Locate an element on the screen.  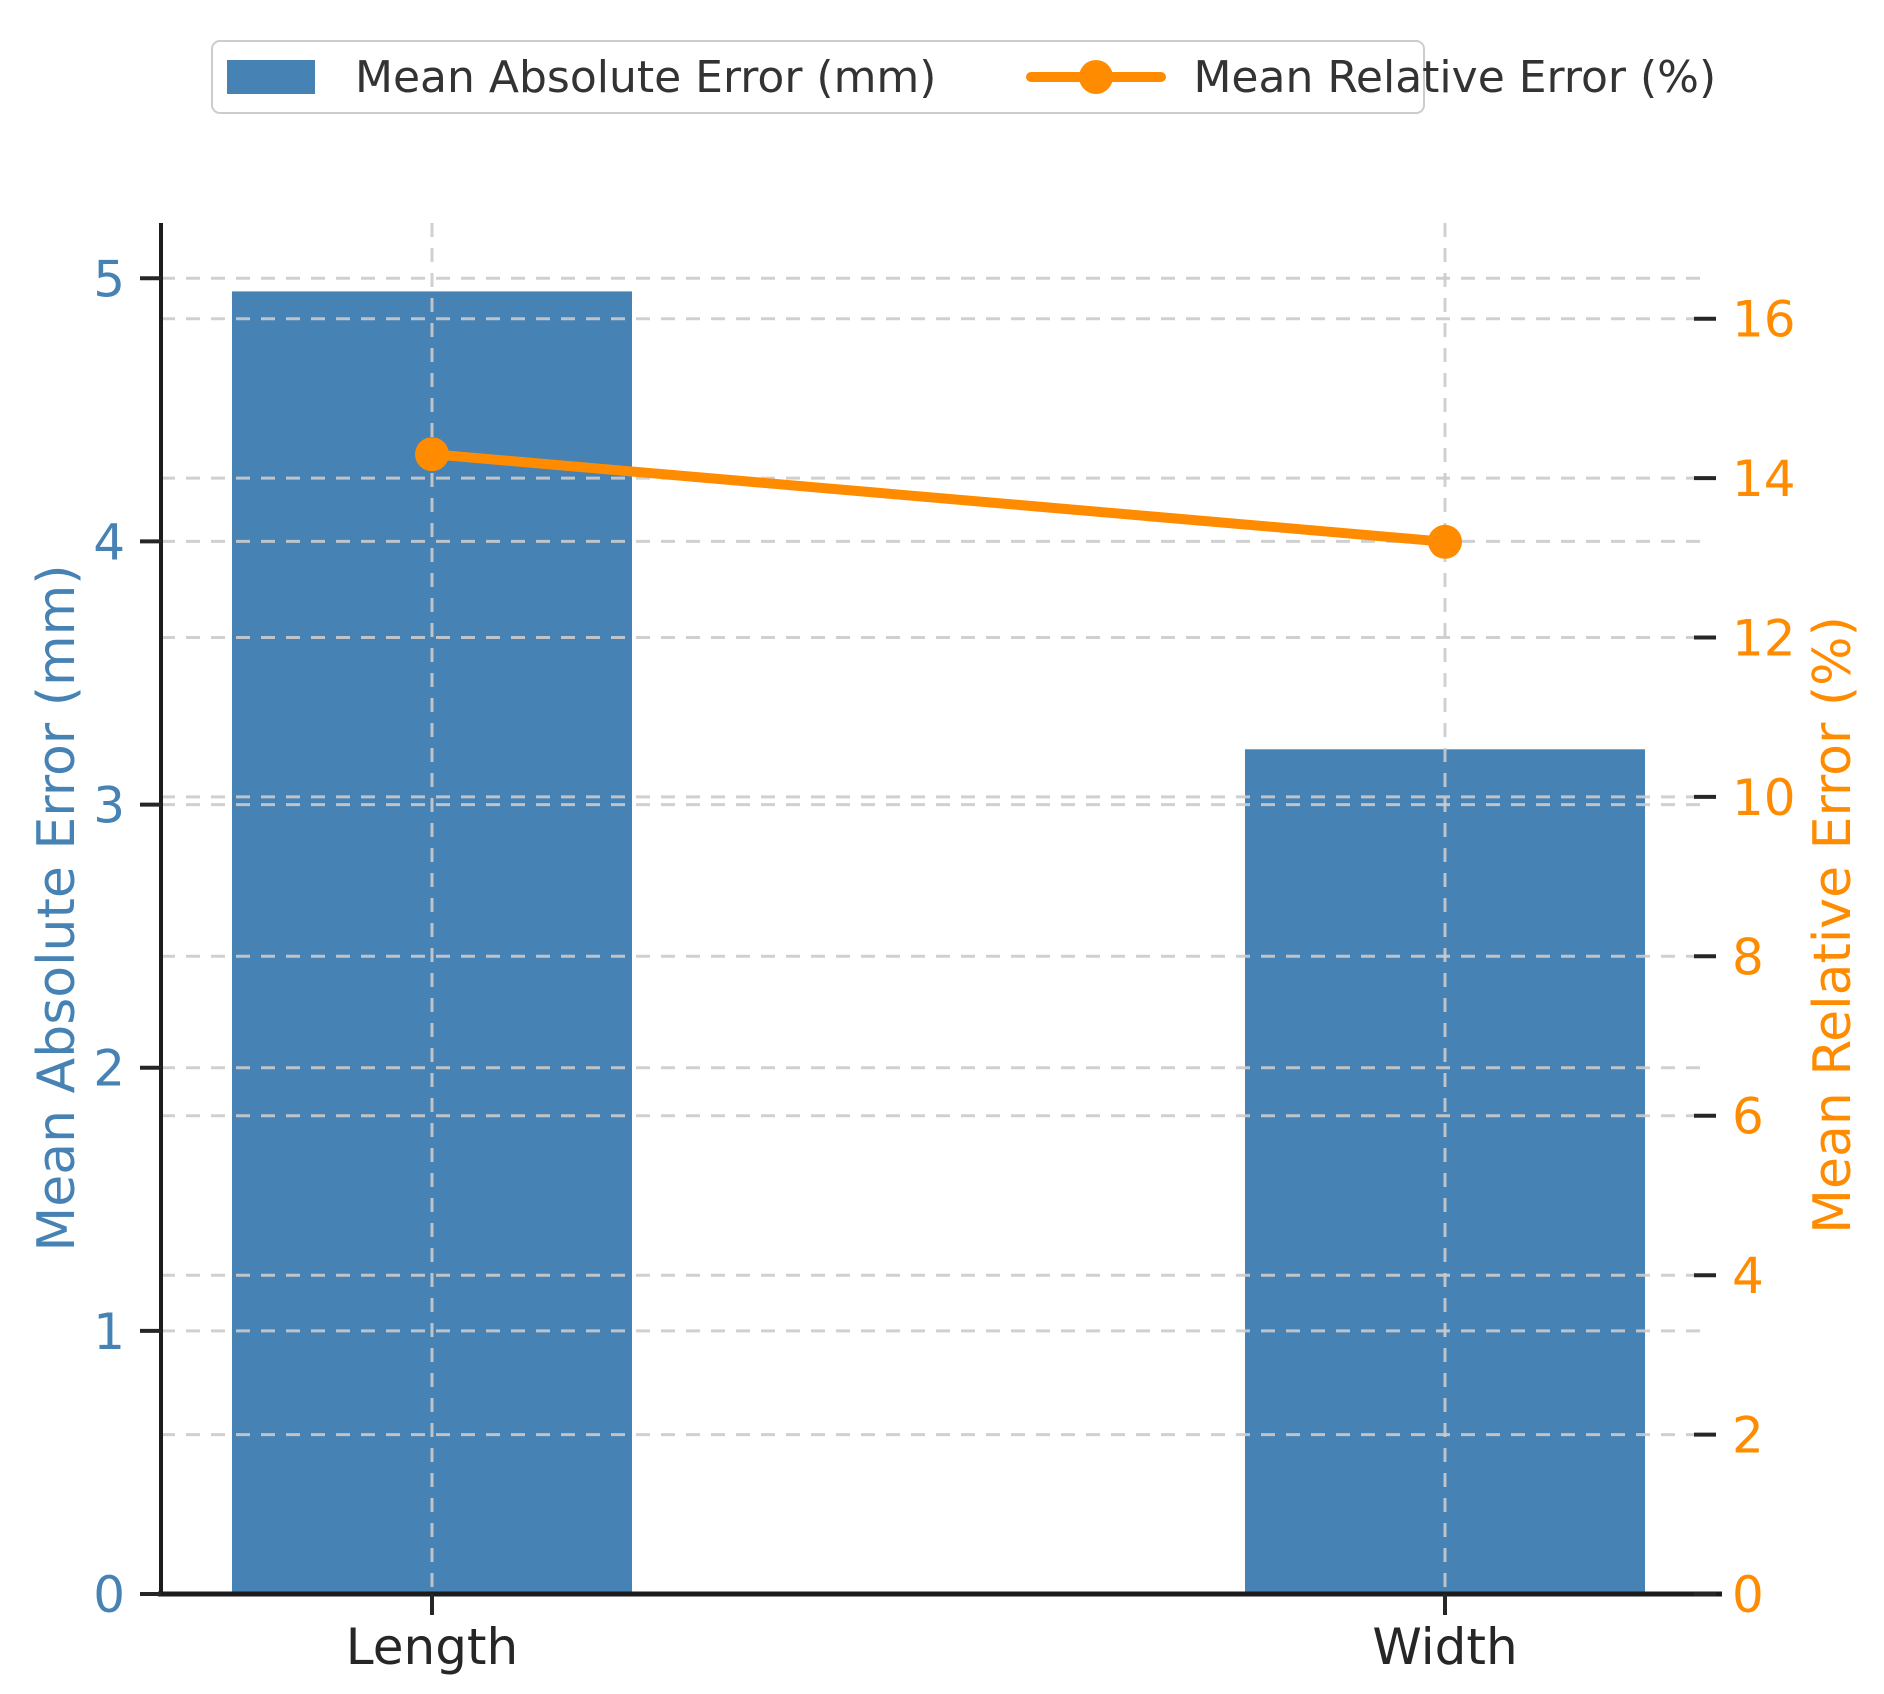
x-category-label-length: Length is located at coordinates (432, 1647).